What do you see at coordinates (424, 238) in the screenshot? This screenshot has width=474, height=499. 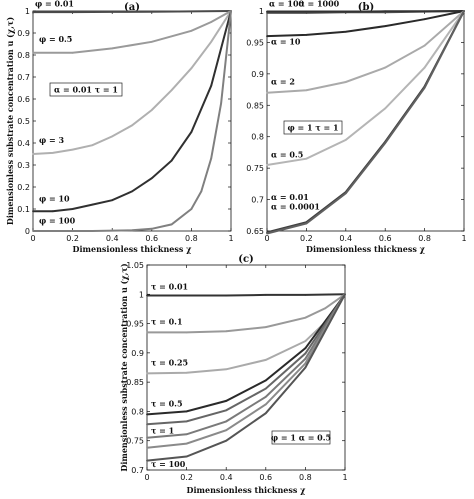 I see `x-tick-label: 0.8` at bounding box center [424, 238].